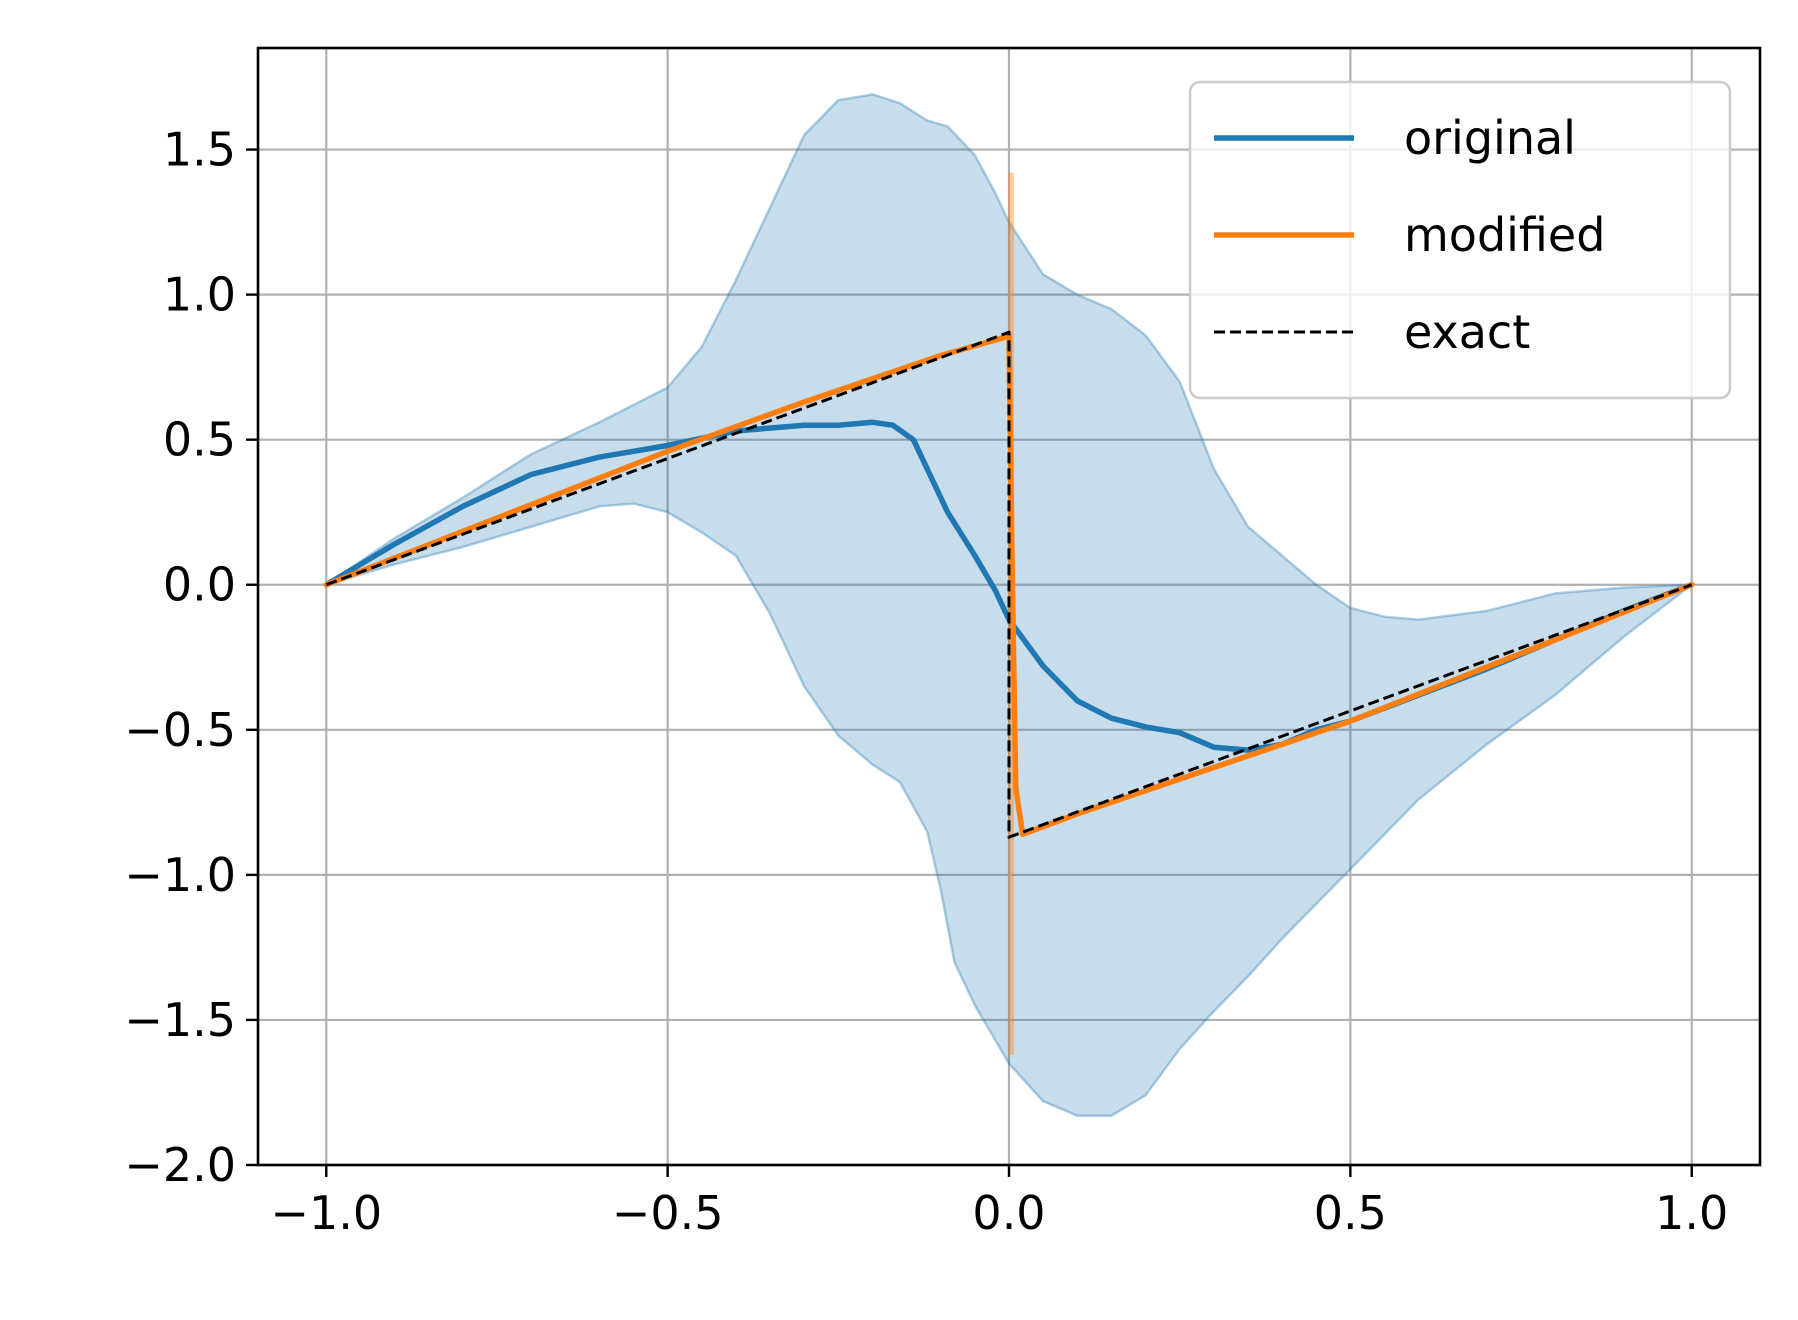 The height and width of the screenshot is (1320, 1798). Describe the element at coordinates (180, 1020) in the screenshot. I see `y-tick-label-1: −1.5` at that location.